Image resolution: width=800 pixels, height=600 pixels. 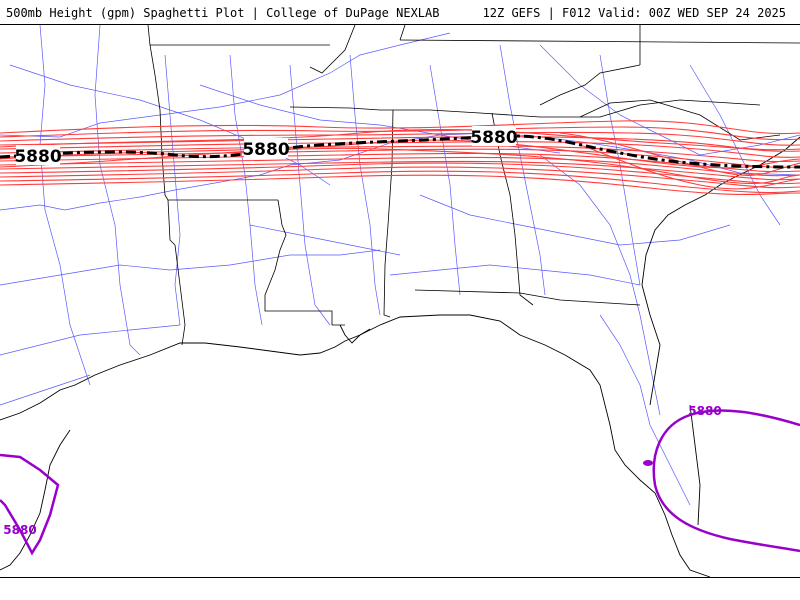 What do you see at coordinates (37, 157) in the screenshot?
I see `mean-label-west: 5880` at bounding box center [37, 157].